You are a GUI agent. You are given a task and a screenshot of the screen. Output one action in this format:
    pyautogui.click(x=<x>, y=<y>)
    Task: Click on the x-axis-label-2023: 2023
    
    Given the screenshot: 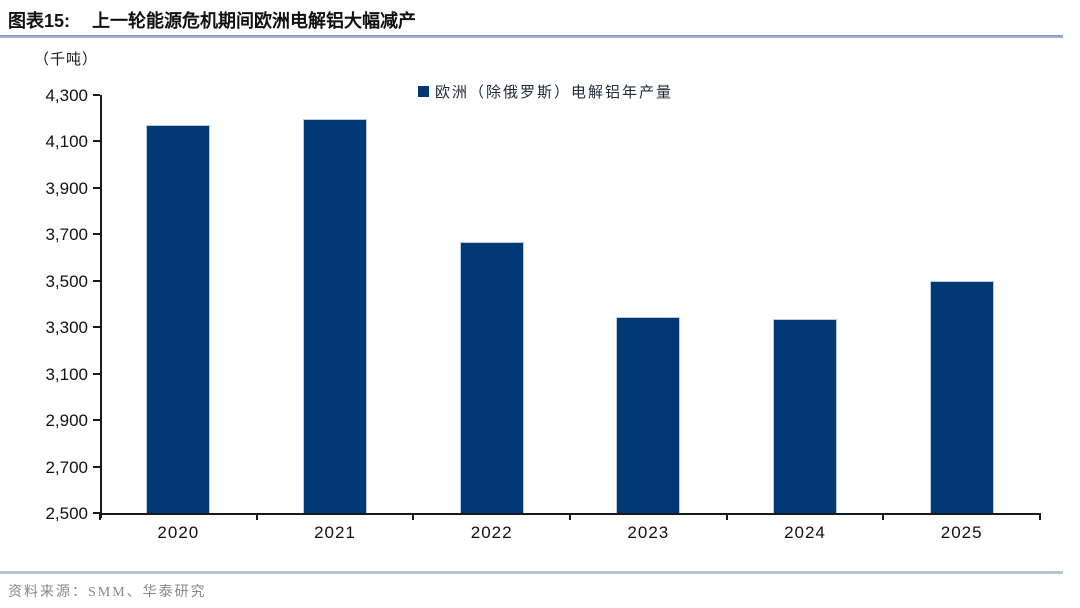 What is the action you would take?
    pyautogui.click(x=648, y=532)
    